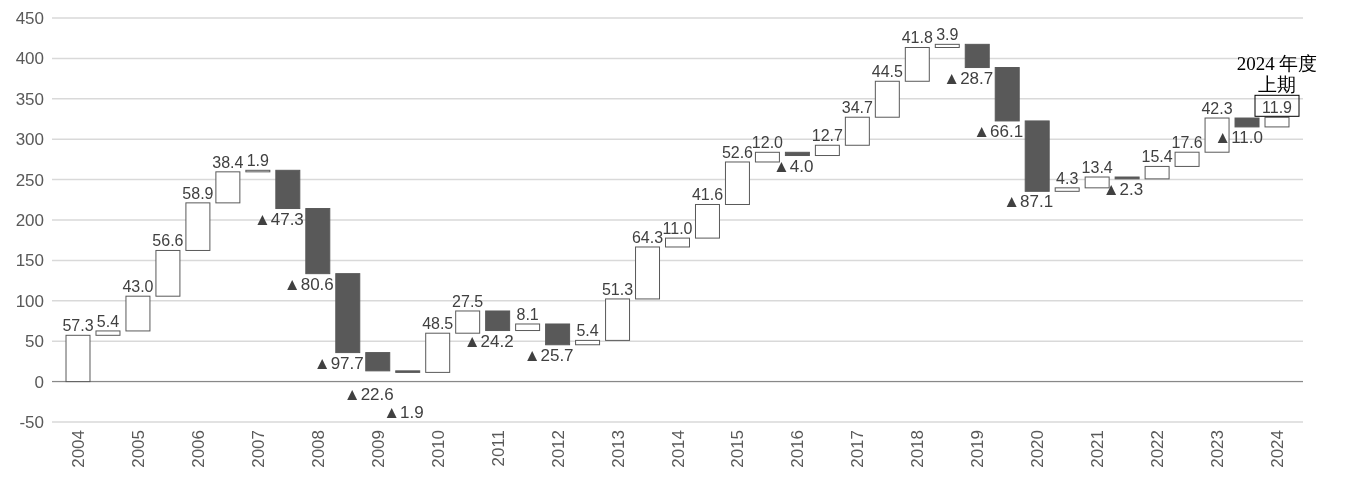 Image resolution: width=1351 pixels, height=488 pixels. I want to click on data-label: 58.9, so click(198, 193).